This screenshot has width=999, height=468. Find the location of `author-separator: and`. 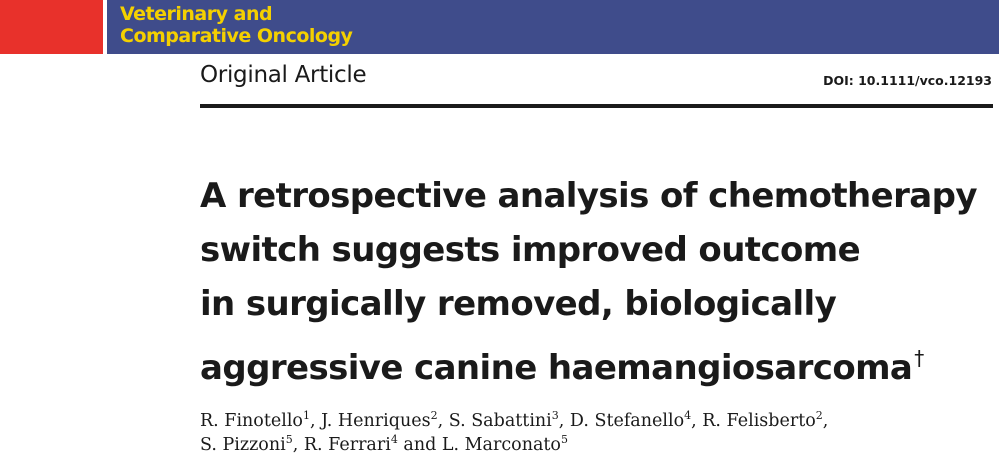

author-separator: and is located at coordinates (419, 445).